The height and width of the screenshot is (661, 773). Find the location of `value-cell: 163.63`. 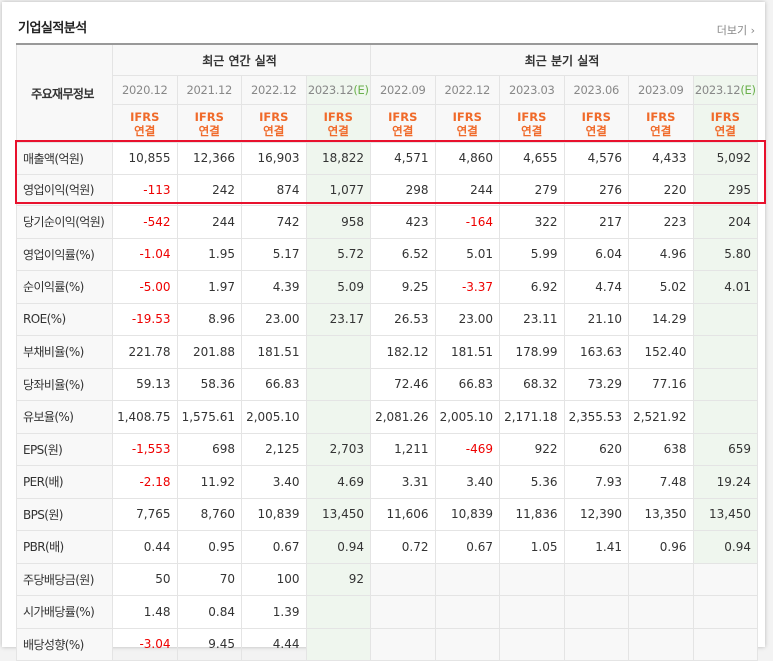

value-cell: 163.63 is located at coordinates (596, 352).